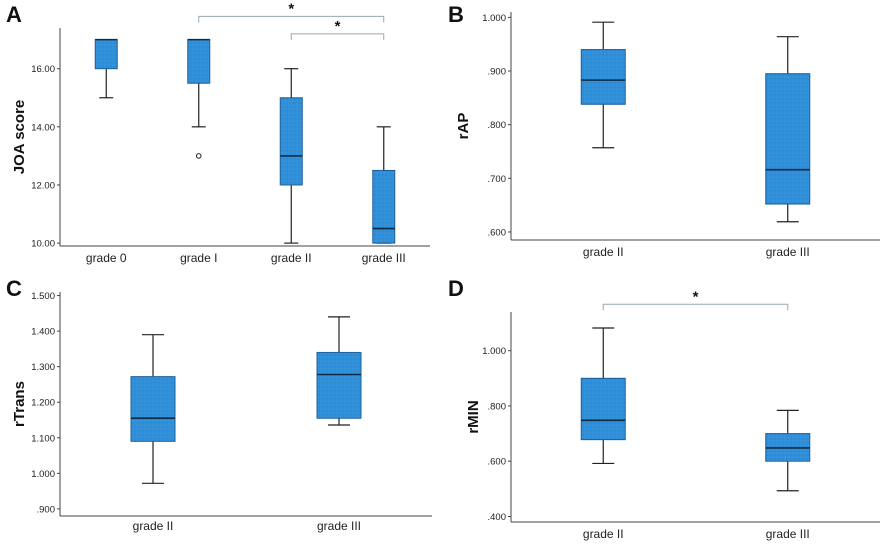 The width and height of the screenshot is (892, 546). What do you see at coordinates (198, 156) in the screenshot?
I see `outlier-point` at bounding box center [198, 156].